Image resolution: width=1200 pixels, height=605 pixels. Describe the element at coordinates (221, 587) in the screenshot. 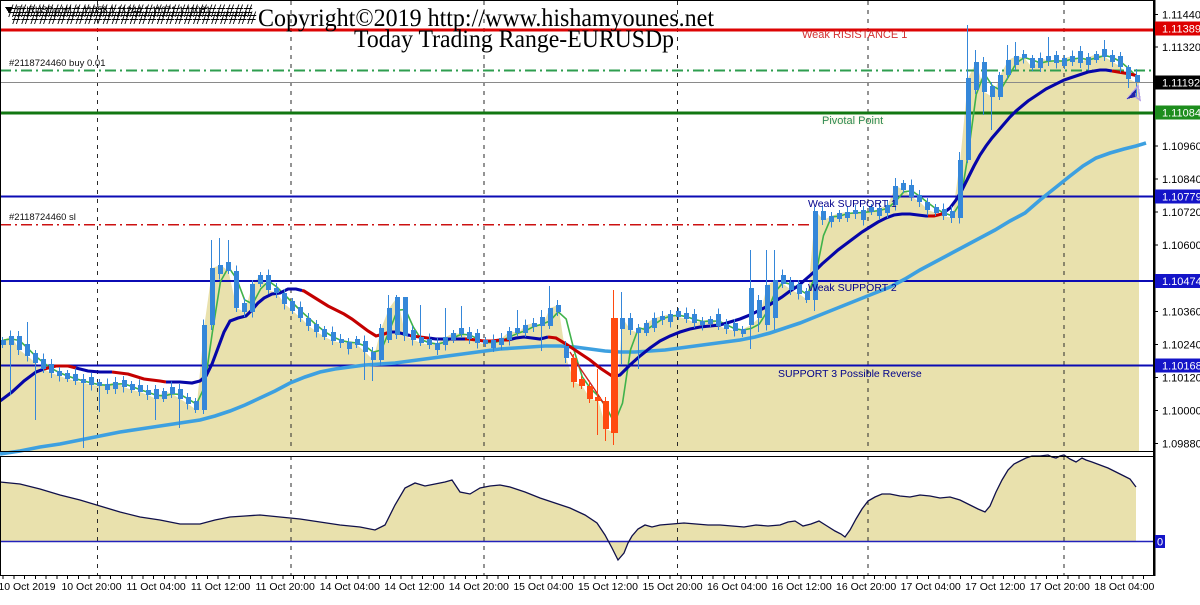

I see `svg-text: 11 Oct 12:00` at that location.